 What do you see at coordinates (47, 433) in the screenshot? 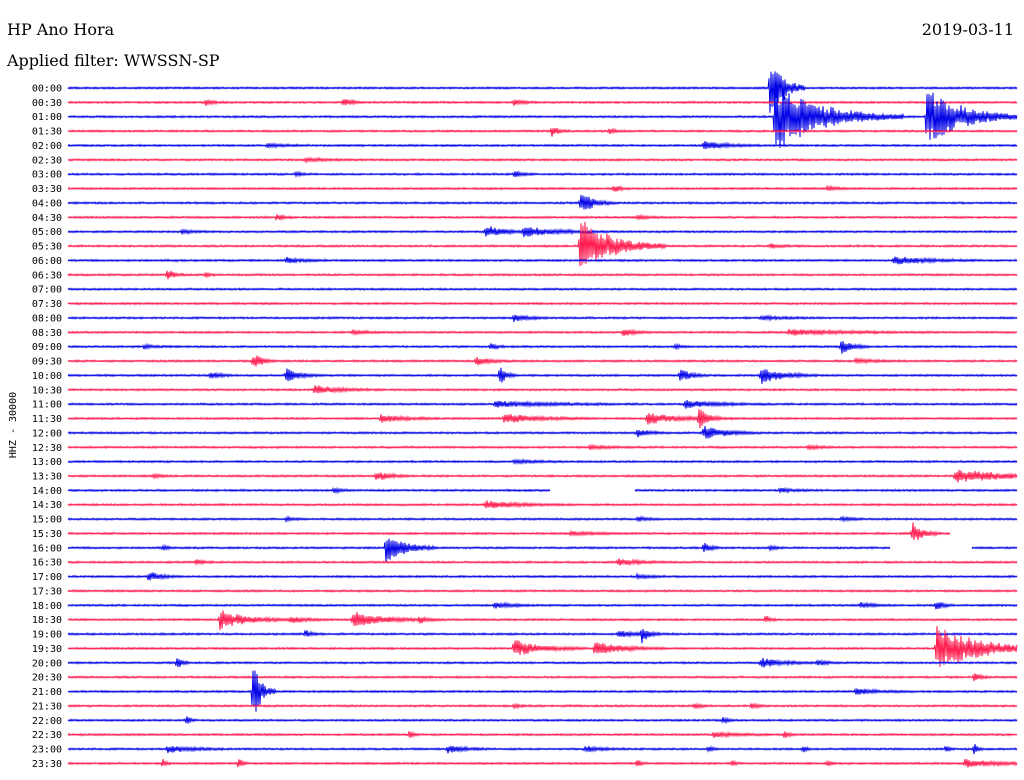
I see `time-tick-label: 12:00` at bounding box center [47, 433].